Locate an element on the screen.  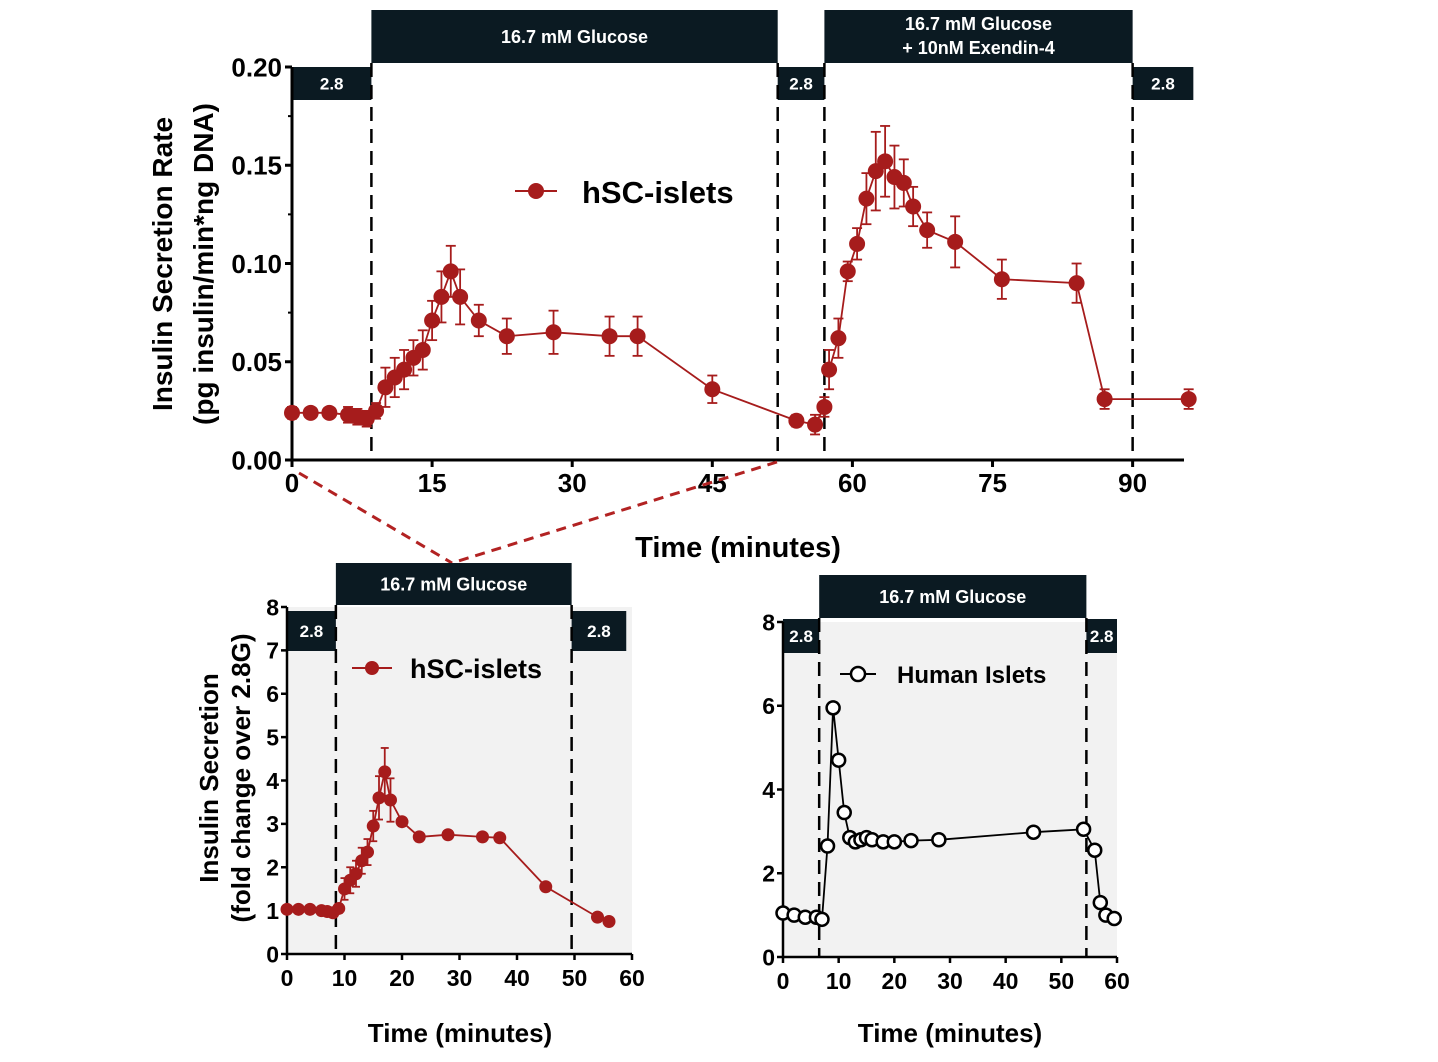
x-tick-label: 15 is located at coordinates (432, 483).